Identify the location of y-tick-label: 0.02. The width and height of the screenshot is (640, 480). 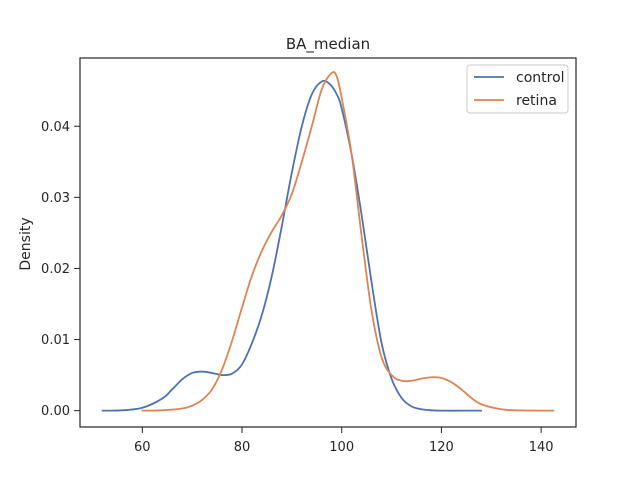
(55, 269).